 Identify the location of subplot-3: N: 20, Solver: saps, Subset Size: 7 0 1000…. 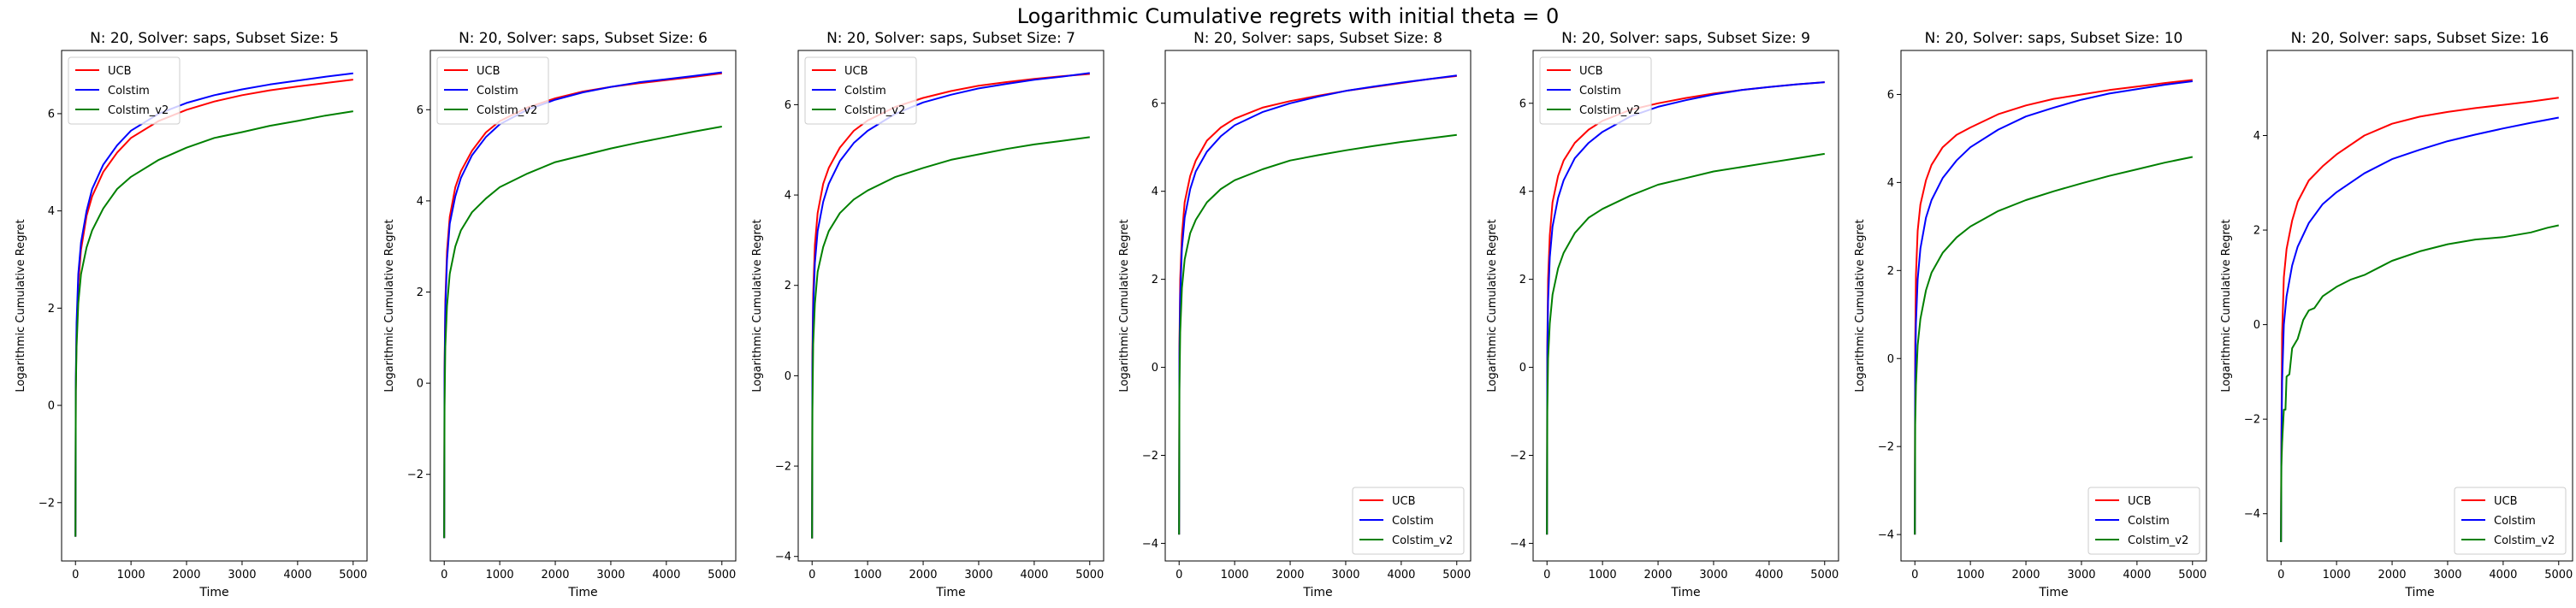
(928, 314).